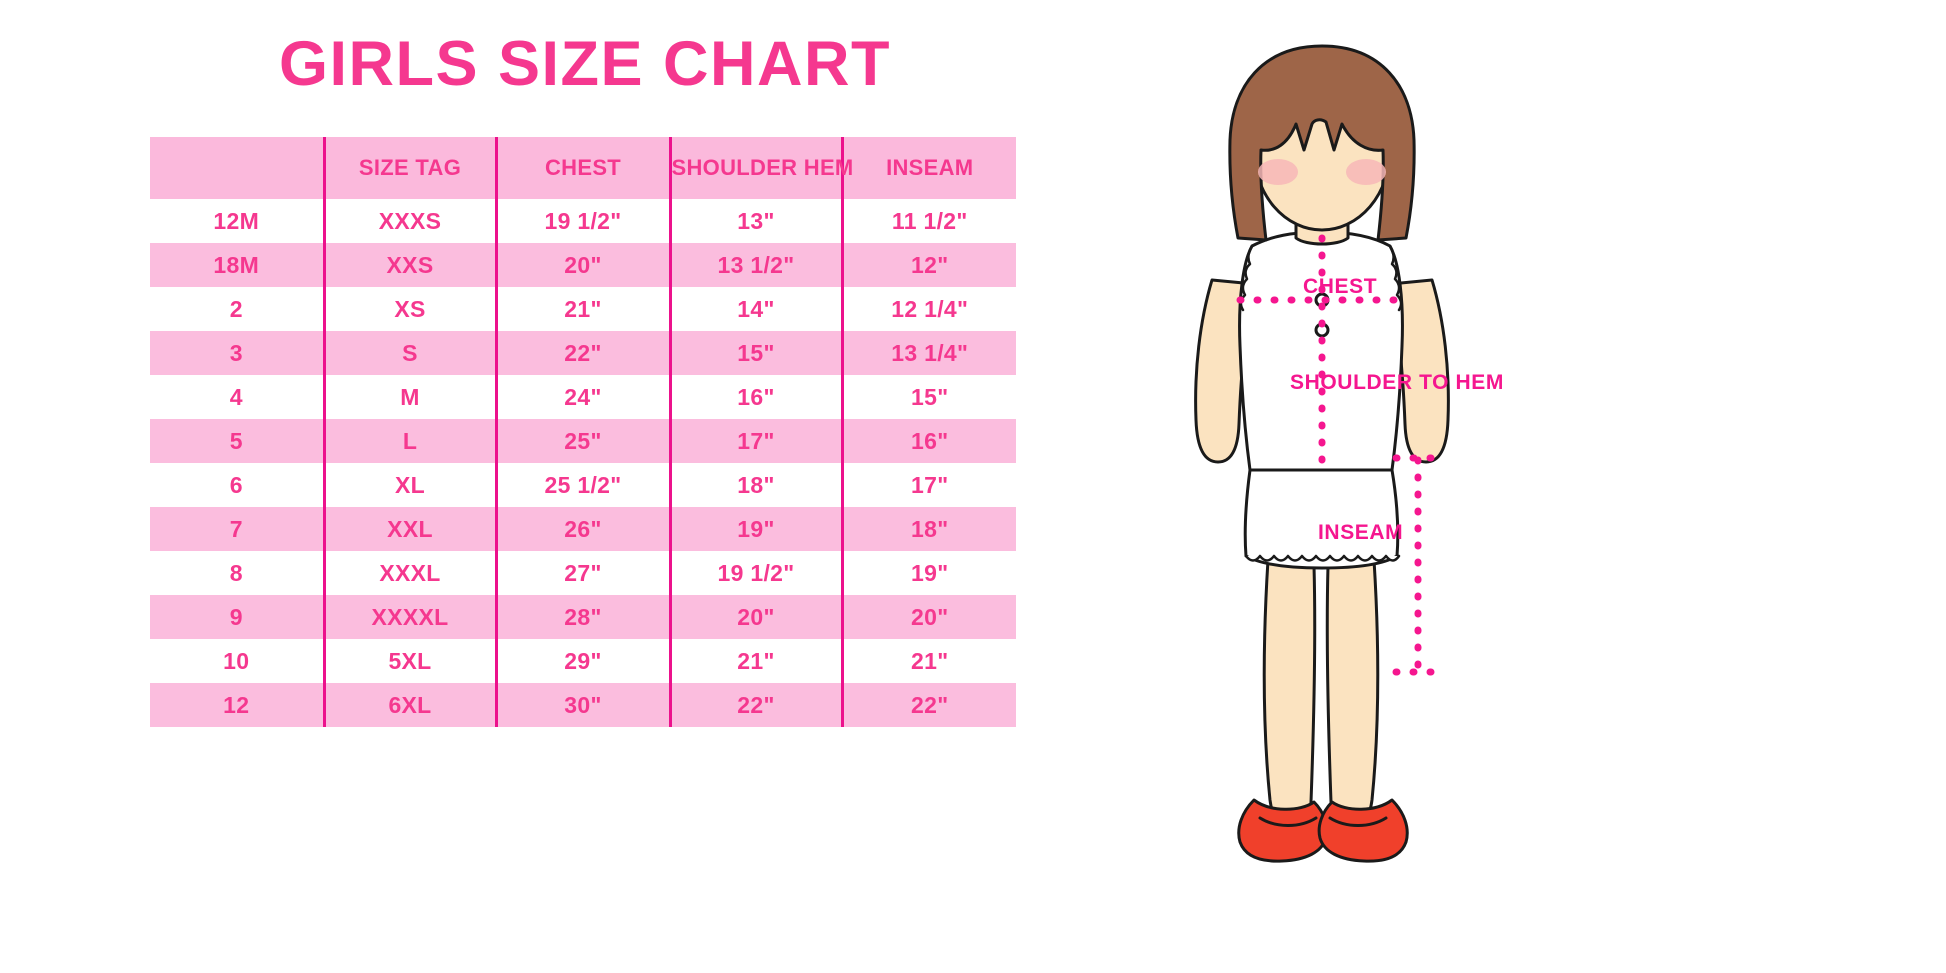 Image resolution: width=1946 pixels, height=973 pixels. I want to click on cell-chest: 26", so click(582, 529).